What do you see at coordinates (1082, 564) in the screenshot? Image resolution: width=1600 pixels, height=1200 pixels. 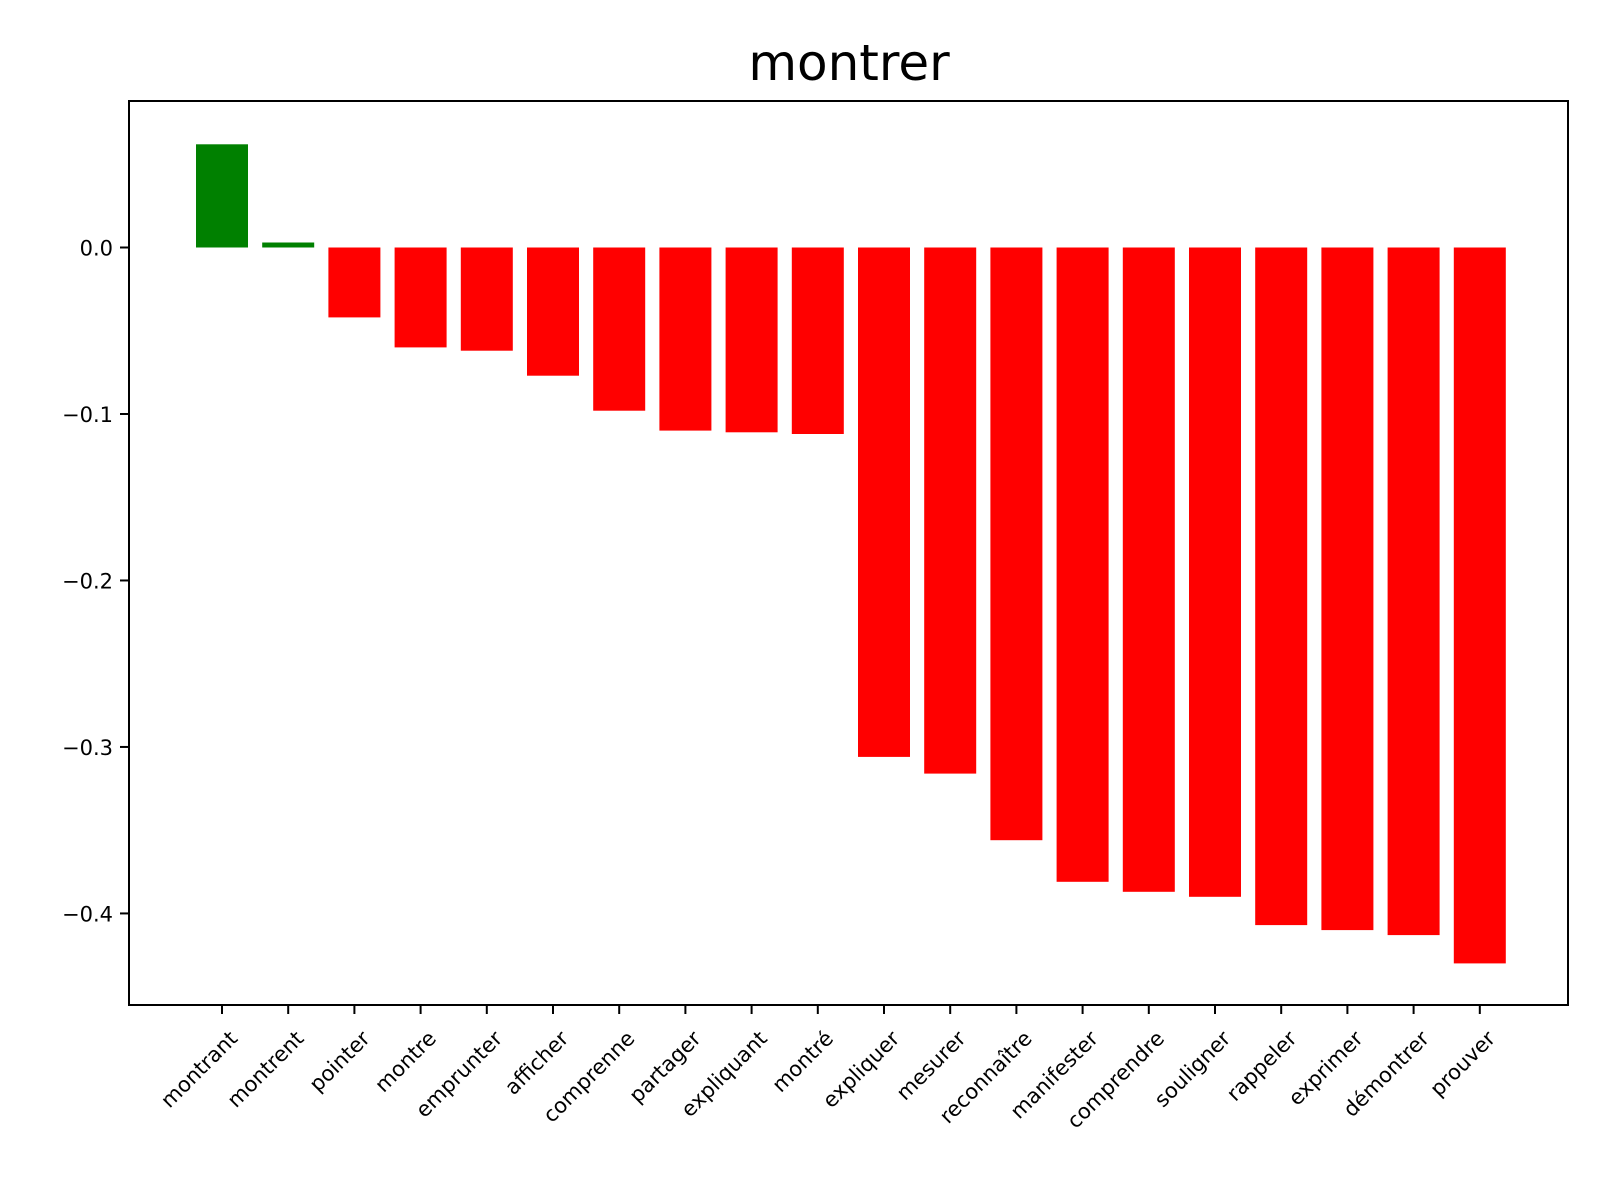 I see `bar-manifester` at bounding box center [1082, 564].